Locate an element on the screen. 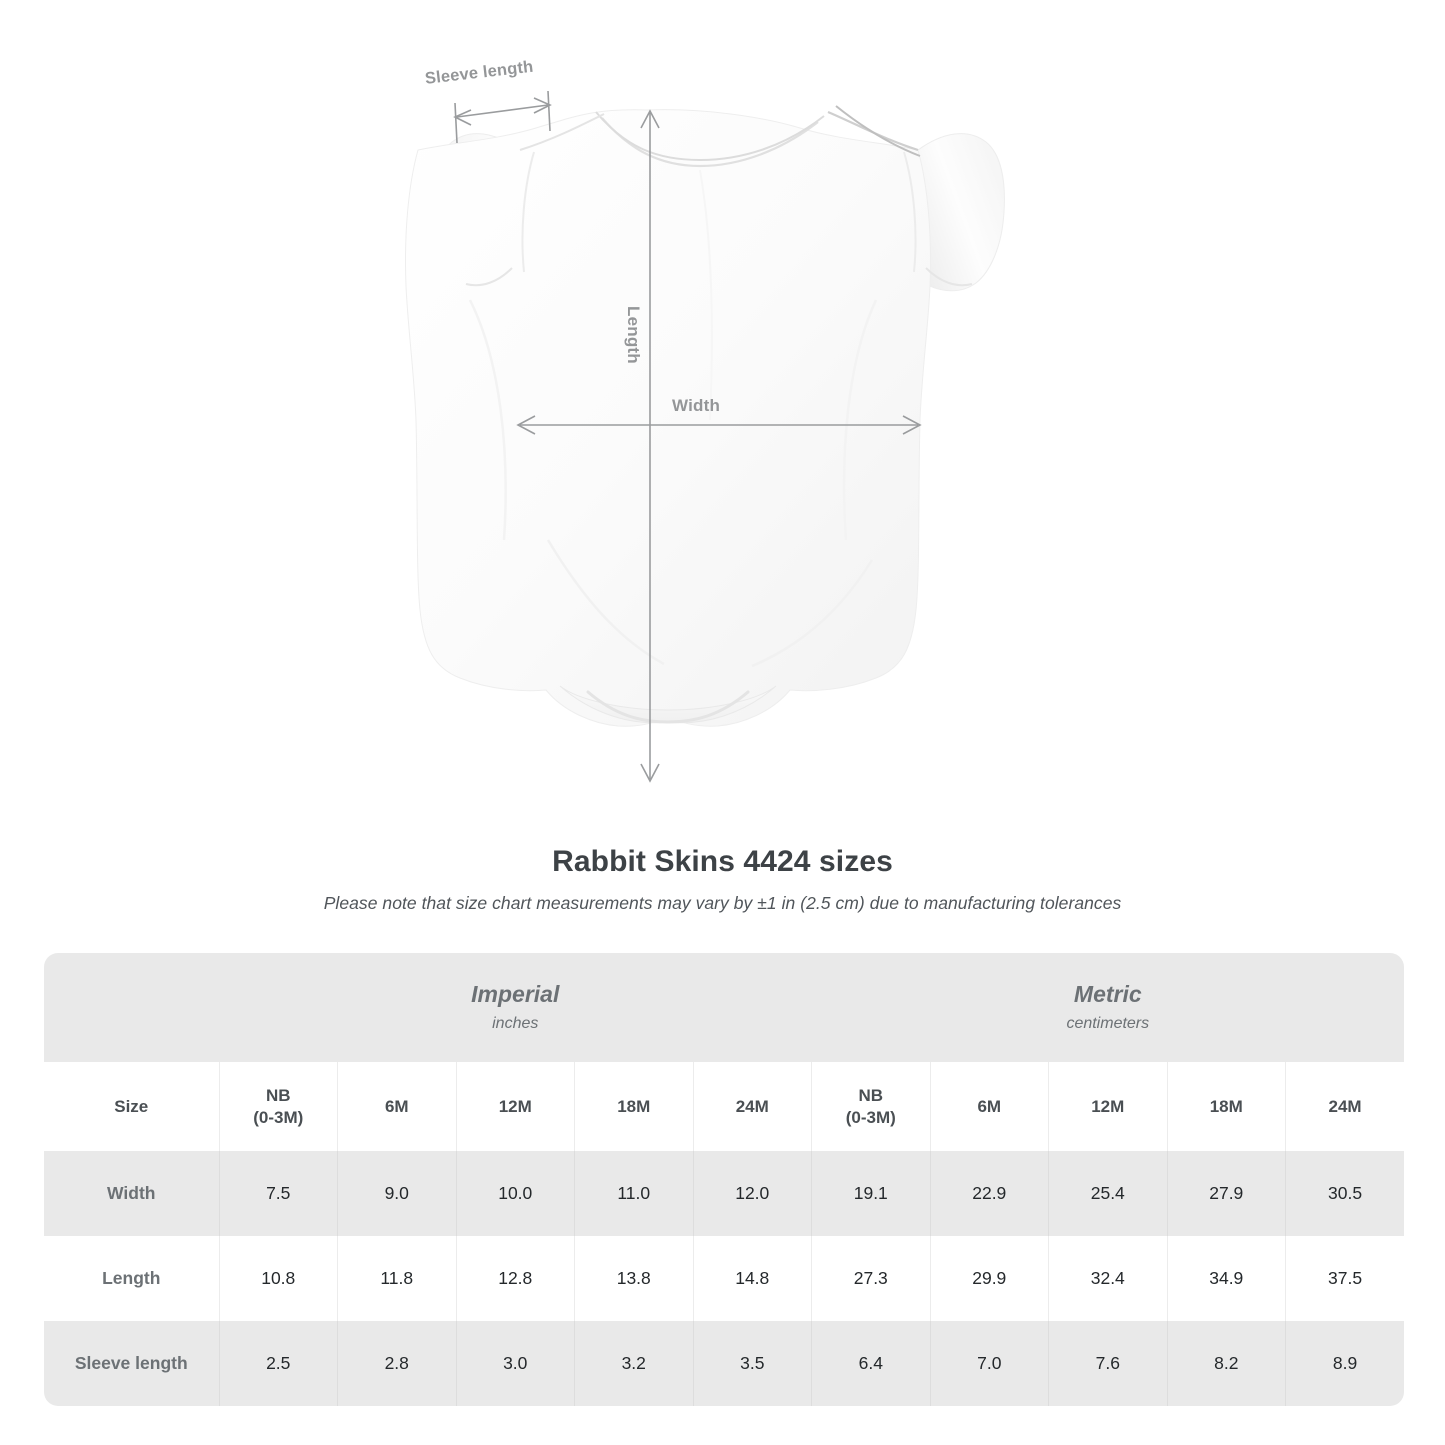 This screenshot has height=1445, width=1445. cell-length-metric-18m: 34.9 is located at coordinates (1227, 1278).